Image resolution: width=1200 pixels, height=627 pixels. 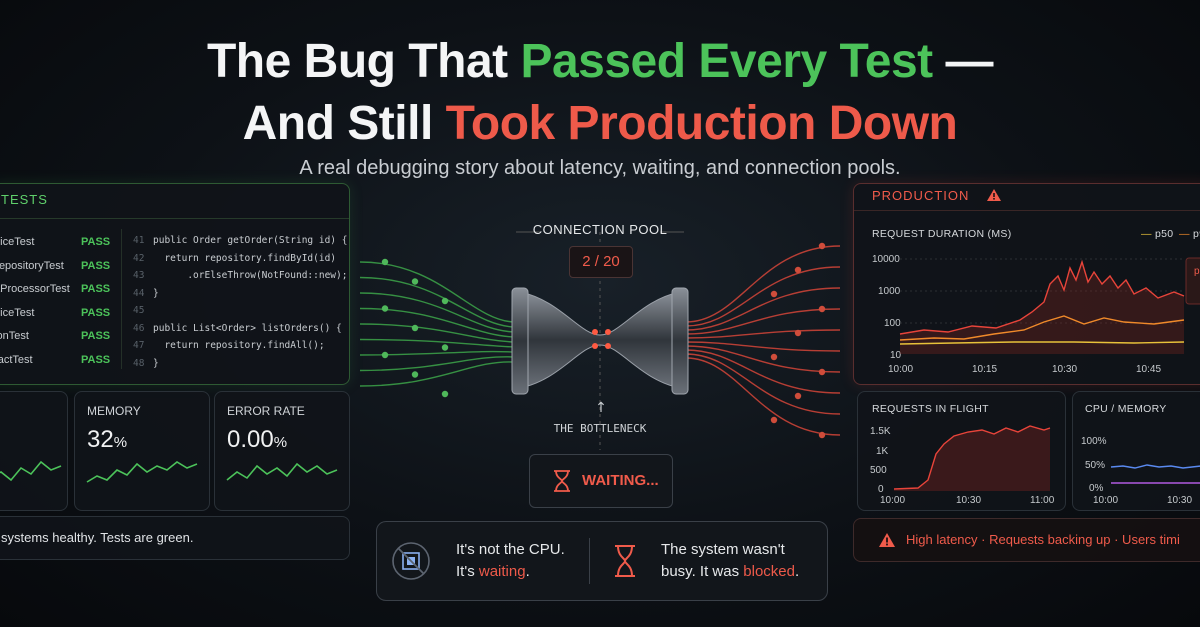 I want to click on y-tick: 10000, so click(x=886, y=259).